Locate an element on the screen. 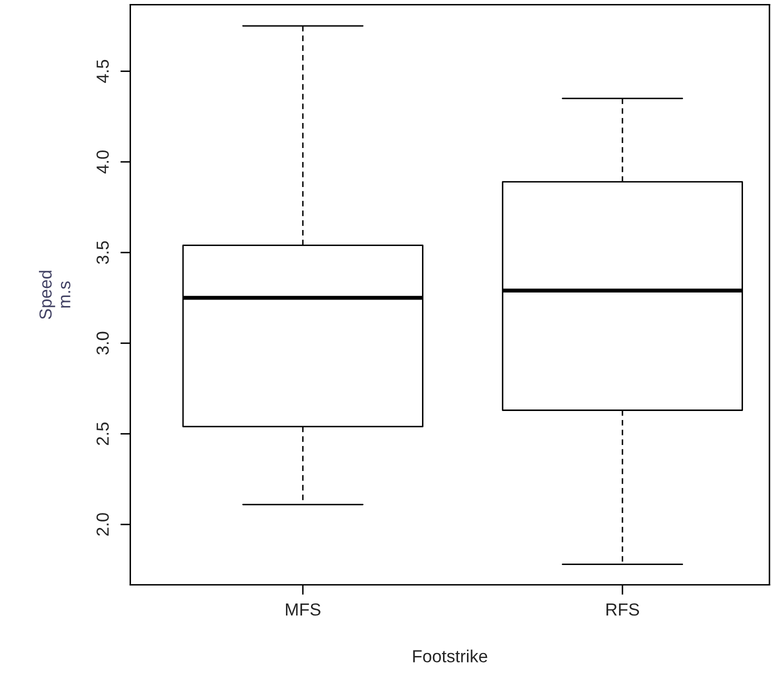 The image size is (771, 673). x-tick-label: MFS is located at coordinates (303, 609).